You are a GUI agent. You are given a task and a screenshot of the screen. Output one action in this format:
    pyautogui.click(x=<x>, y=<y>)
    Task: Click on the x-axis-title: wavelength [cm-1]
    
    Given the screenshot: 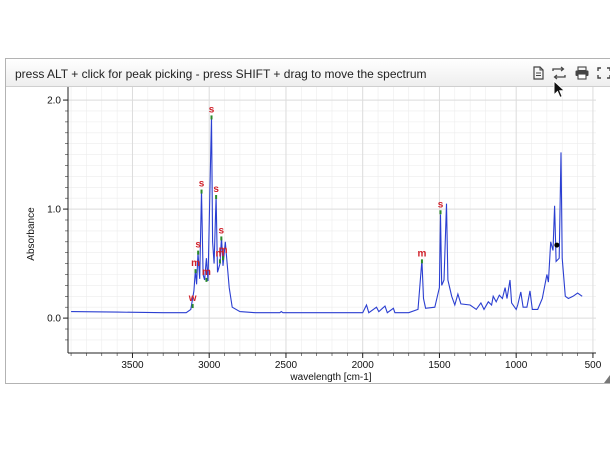 What is the action you would take?
    pyautogui.click(x=330, y=377)
    